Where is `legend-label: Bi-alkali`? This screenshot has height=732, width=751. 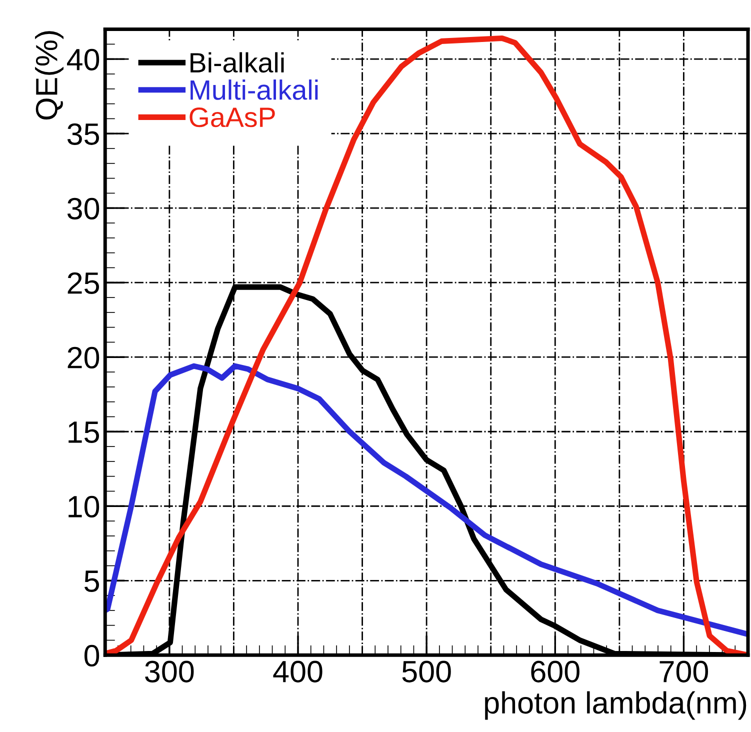 legend-label: Bi-alkali is located at coordinates (237, 62).